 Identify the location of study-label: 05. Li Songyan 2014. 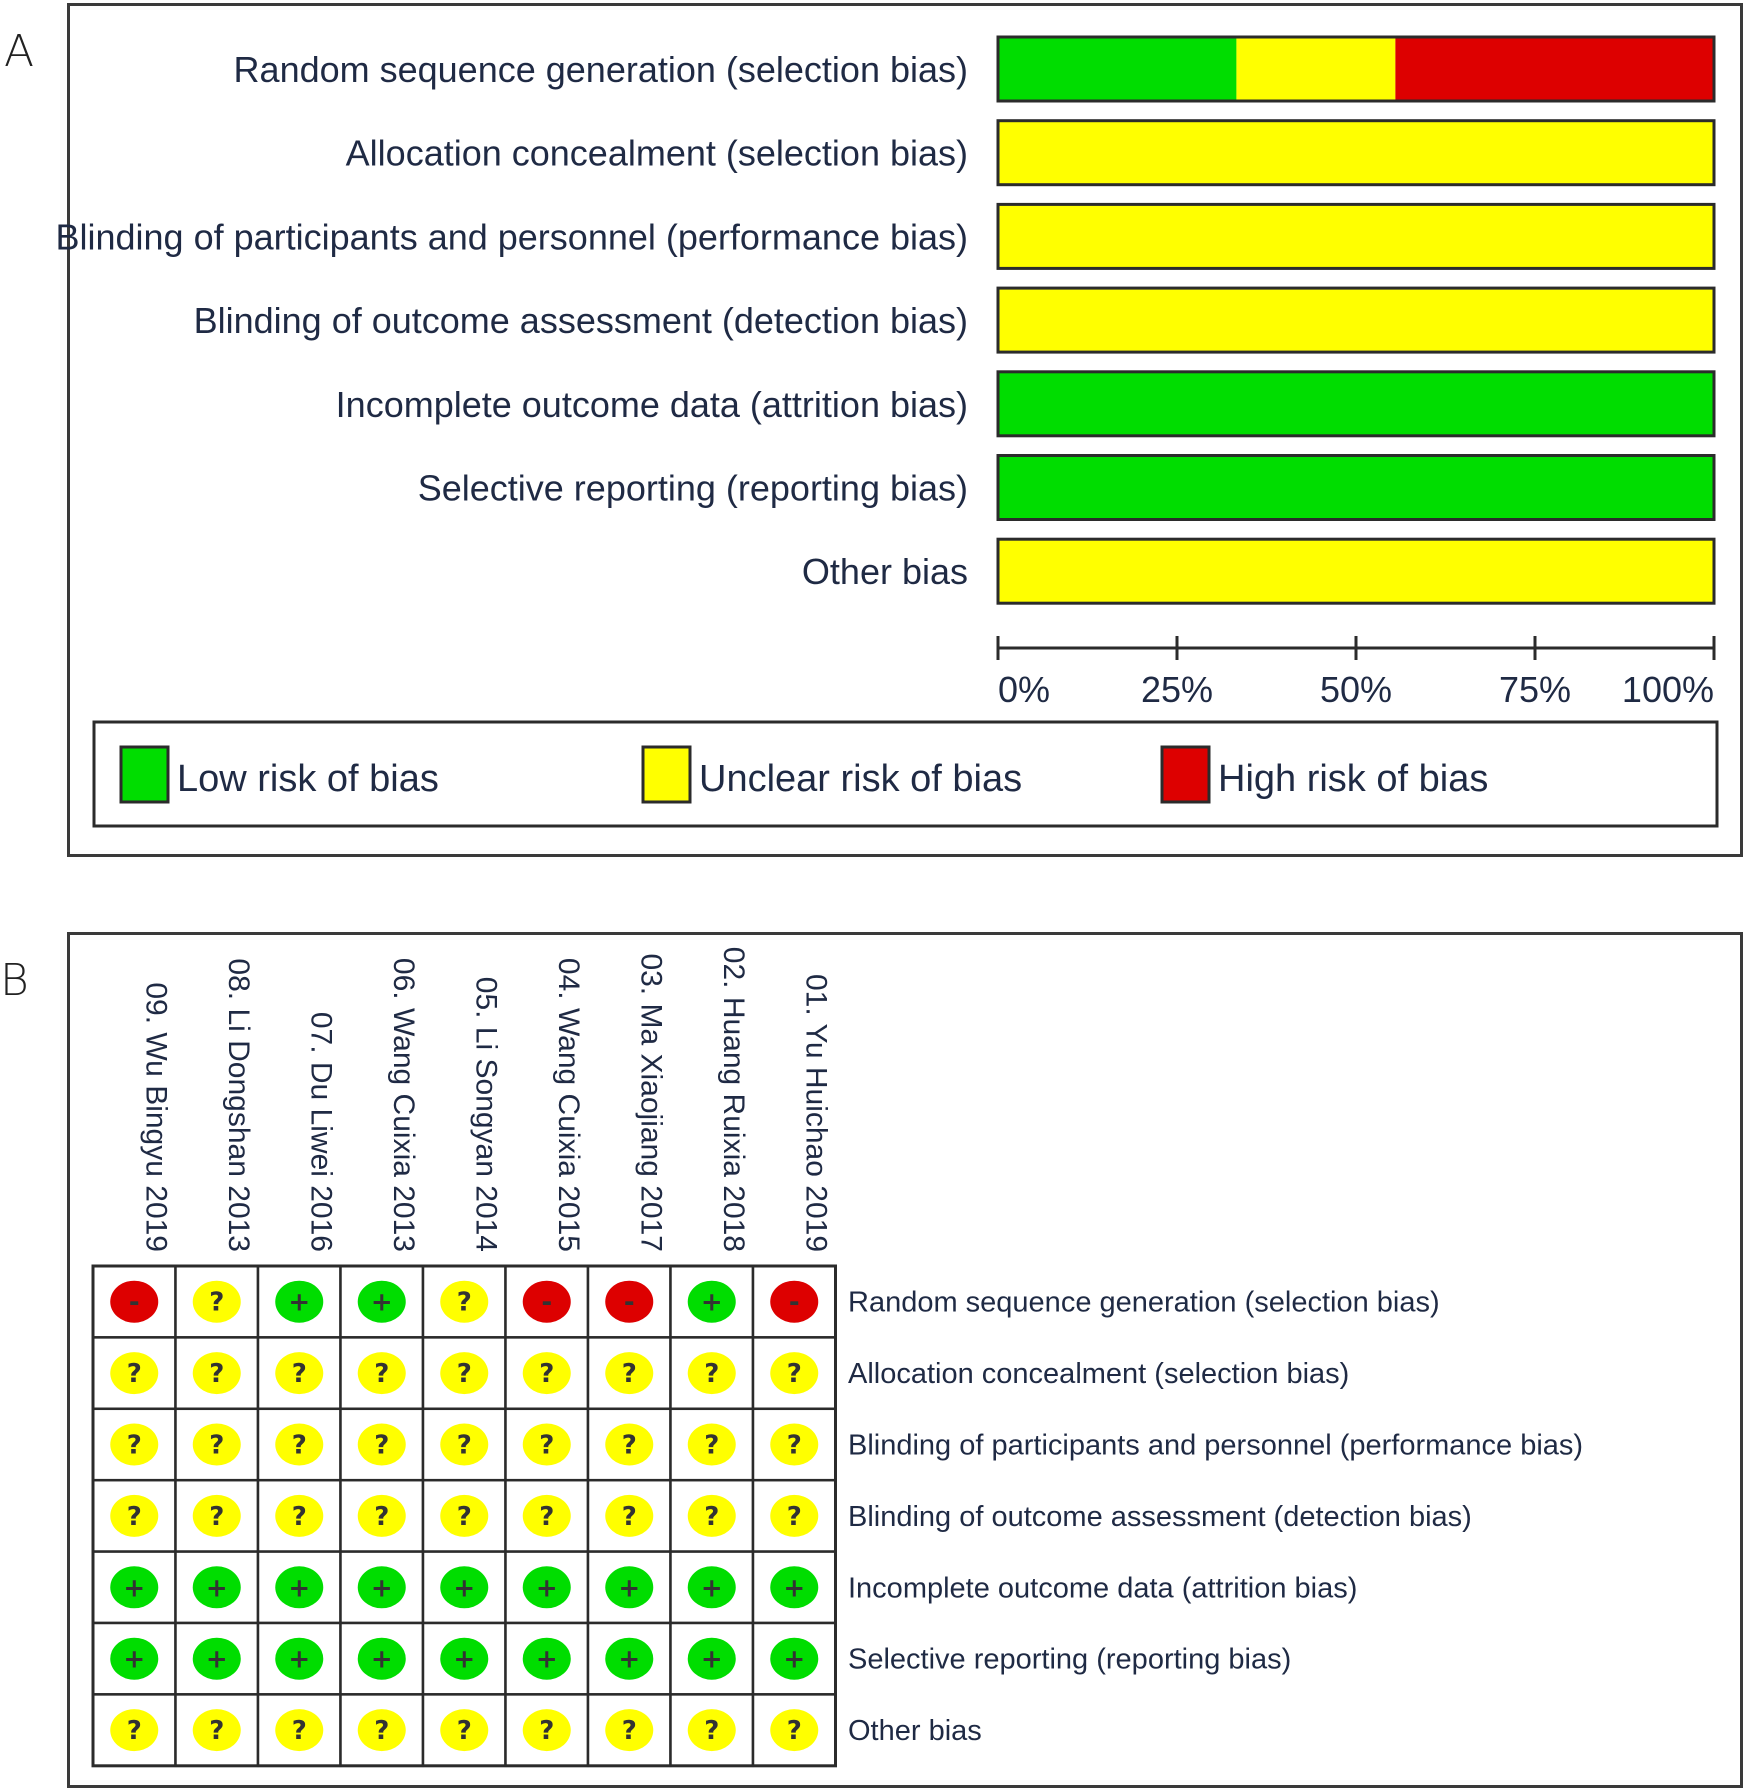
(485, 1114).